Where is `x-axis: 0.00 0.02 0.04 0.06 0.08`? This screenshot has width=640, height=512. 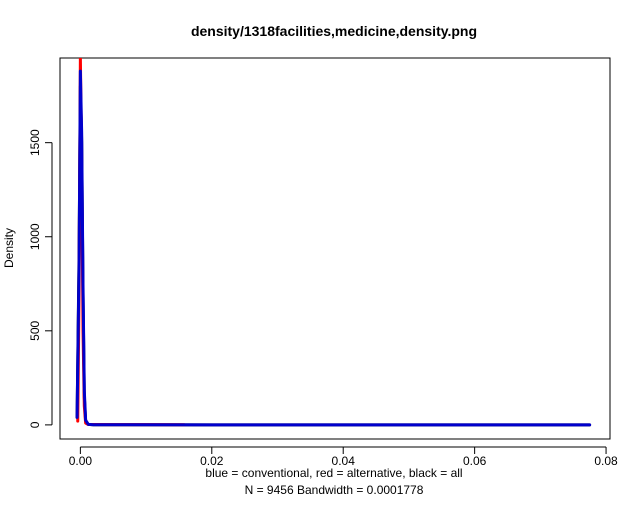 x-axis: 0.00 0.02 0.04 0.06 0.08 is located at coordinates (343, 457).